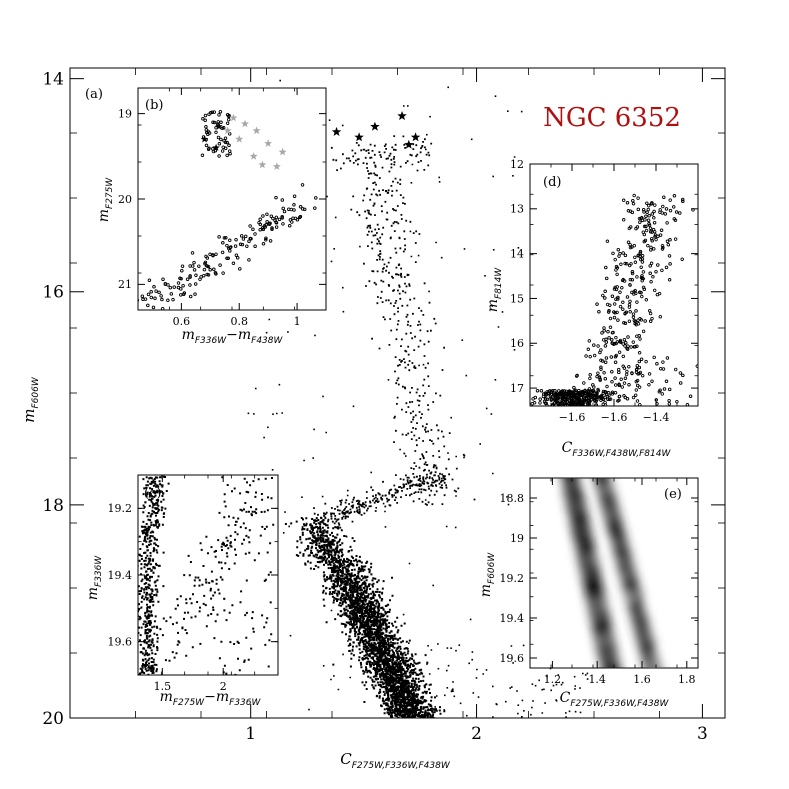 The image size is (789, 789). What do you see at coordinates (553, 679) in the screenshot?
I see `x-tick-label: 1.2` at bounding box center [553, 679].